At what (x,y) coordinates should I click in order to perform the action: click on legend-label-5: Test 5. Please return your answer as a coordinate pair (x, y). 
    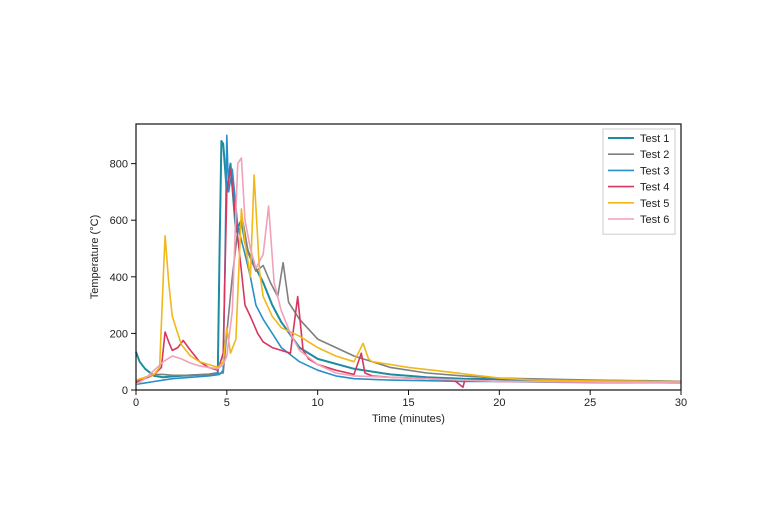
    Looking at the image, I should click on (654, 204).